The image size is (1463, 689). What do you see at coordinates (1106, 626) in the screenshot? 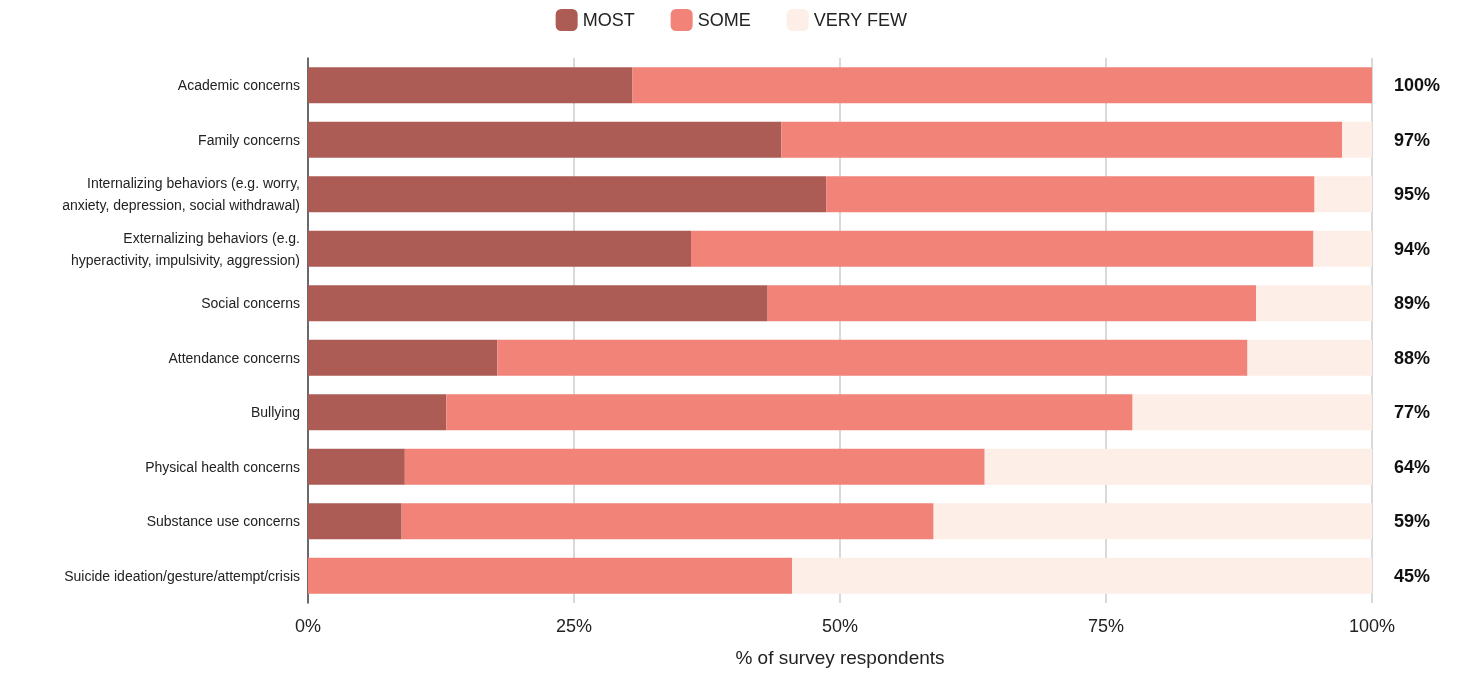
I see `x-tick-label: 75%` at bounding box center [1106, 626].